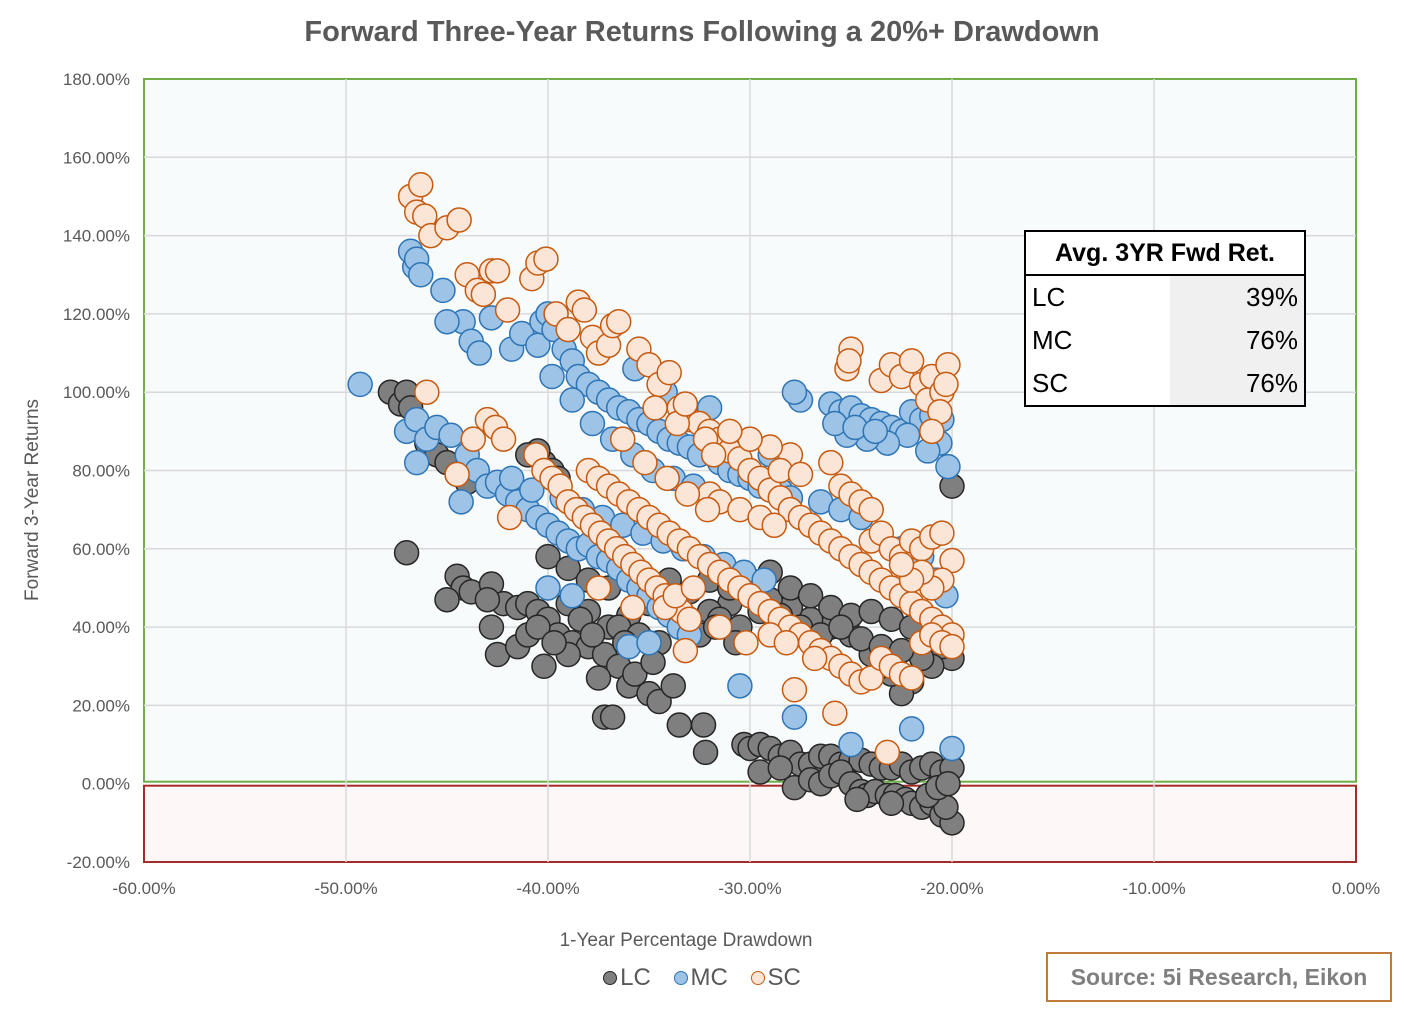 This screenshot has width=1404, height=1012. I want to click on x-tick-label: -60.00%, so click(143, 888).